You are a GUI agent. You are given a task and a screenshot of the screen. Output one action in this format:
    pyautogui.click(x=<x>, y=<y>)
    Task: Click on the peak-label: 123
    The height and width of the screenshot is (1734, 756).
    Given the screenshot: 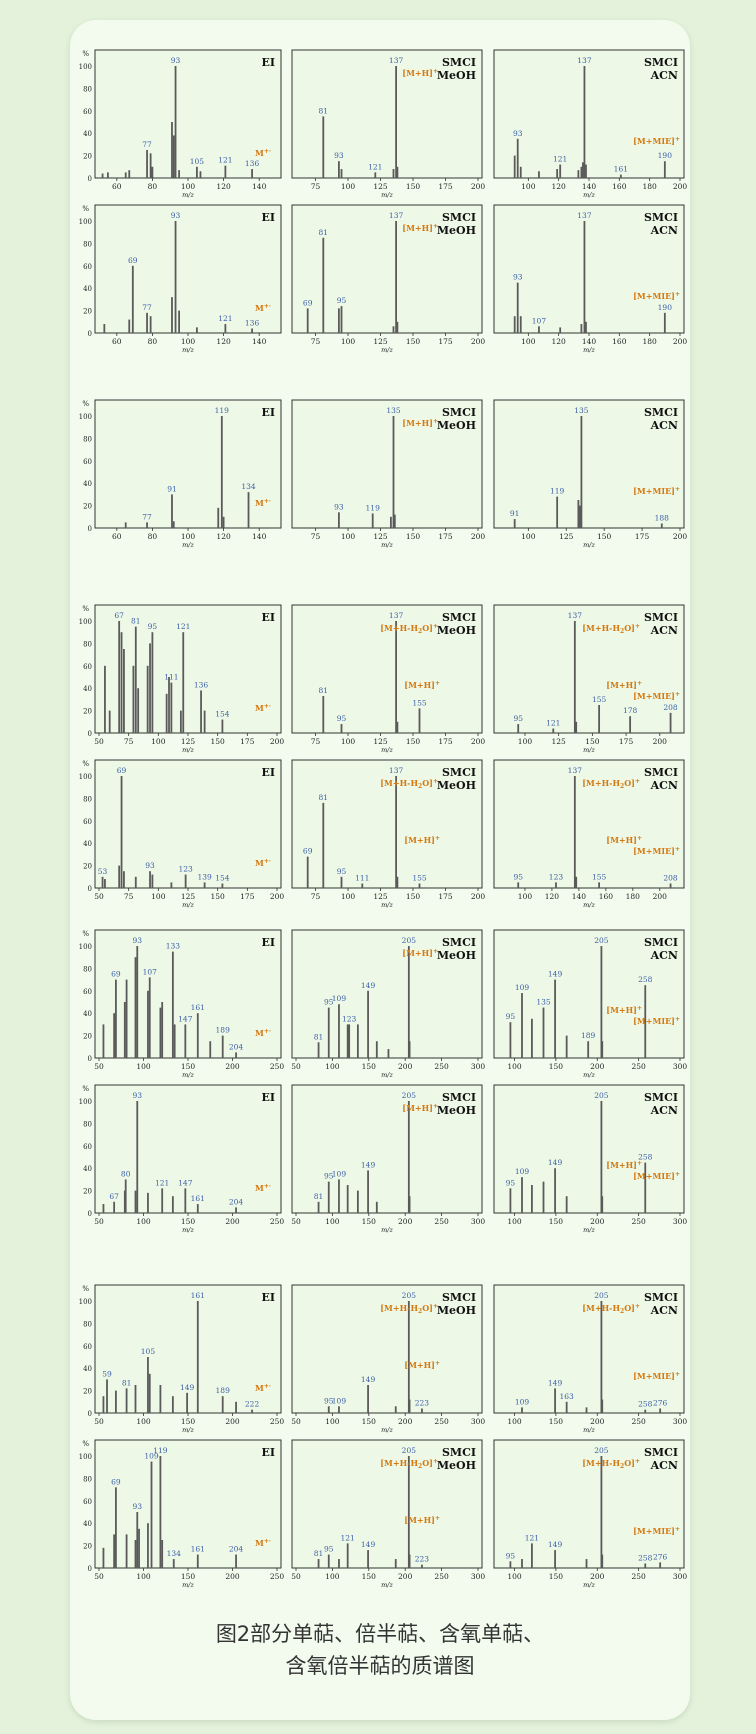 What is the action you would take?
    pyautogui.click(x=349, y=1018)
    